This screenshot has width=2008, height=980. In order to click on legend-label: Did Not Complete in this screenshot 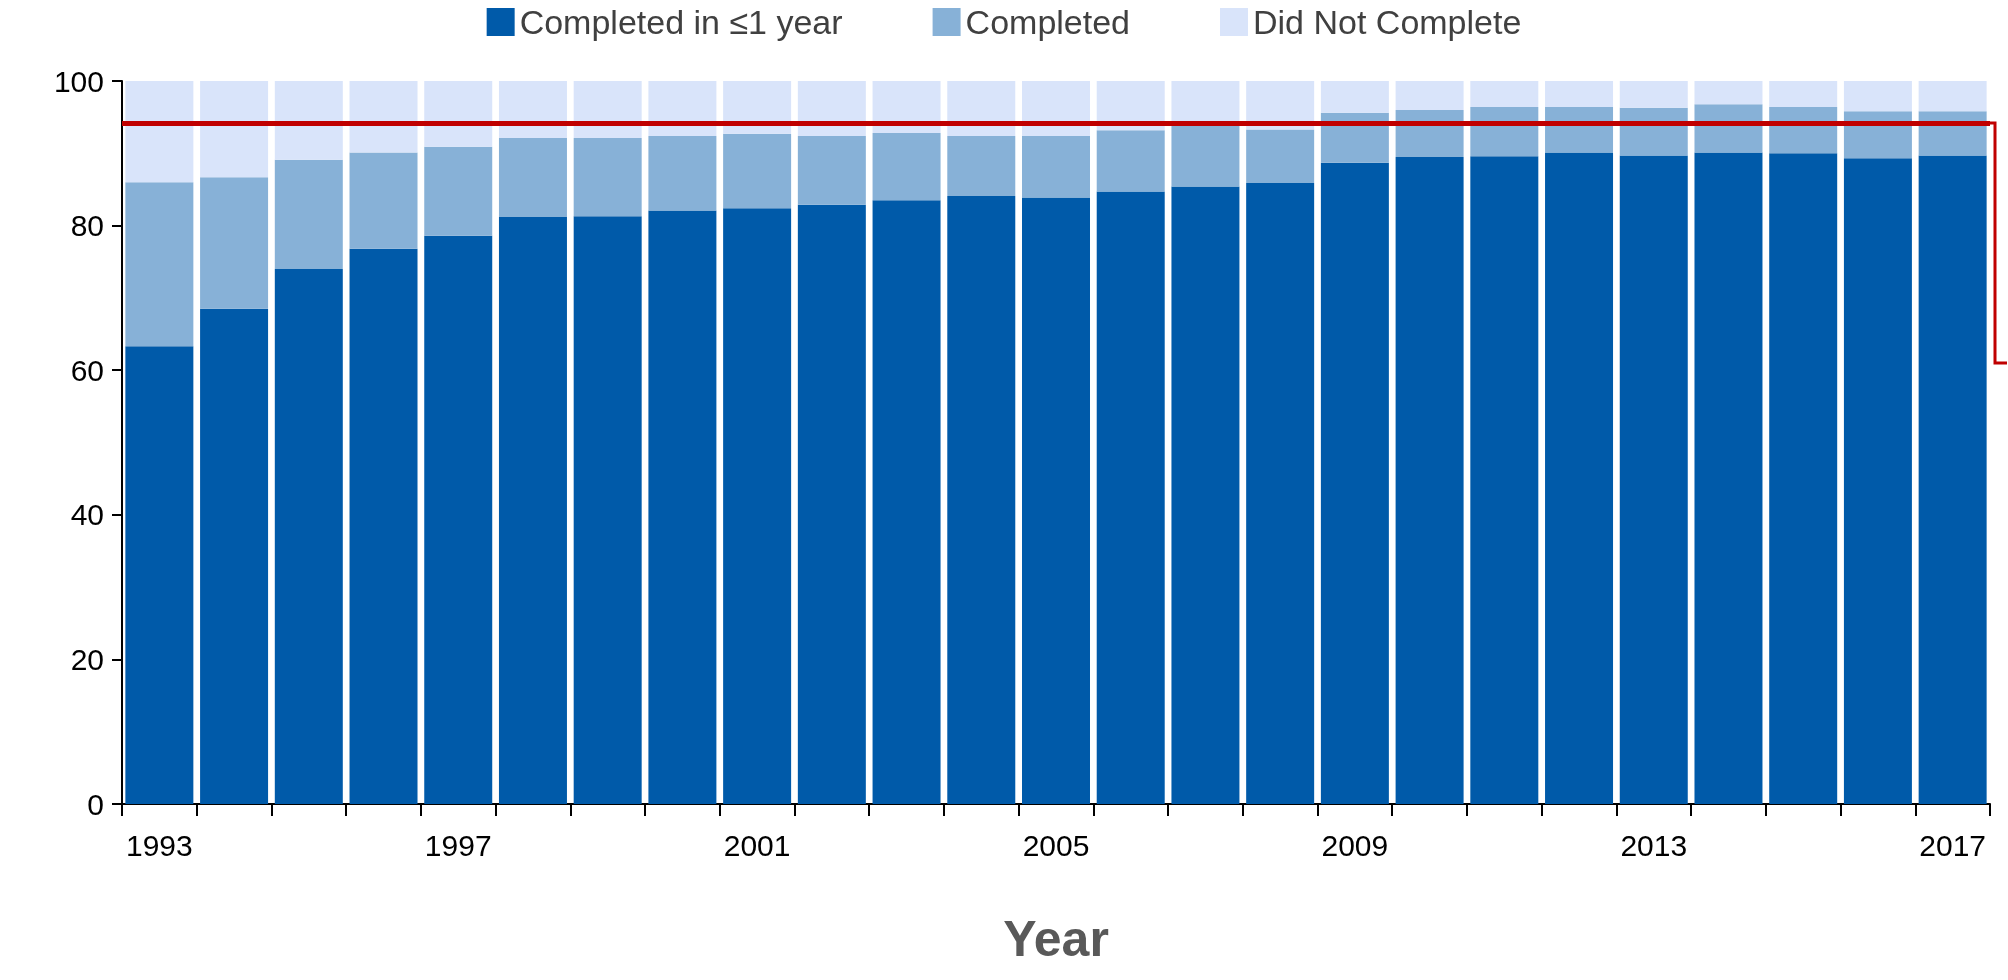, I will do `click(1387, 22)`.